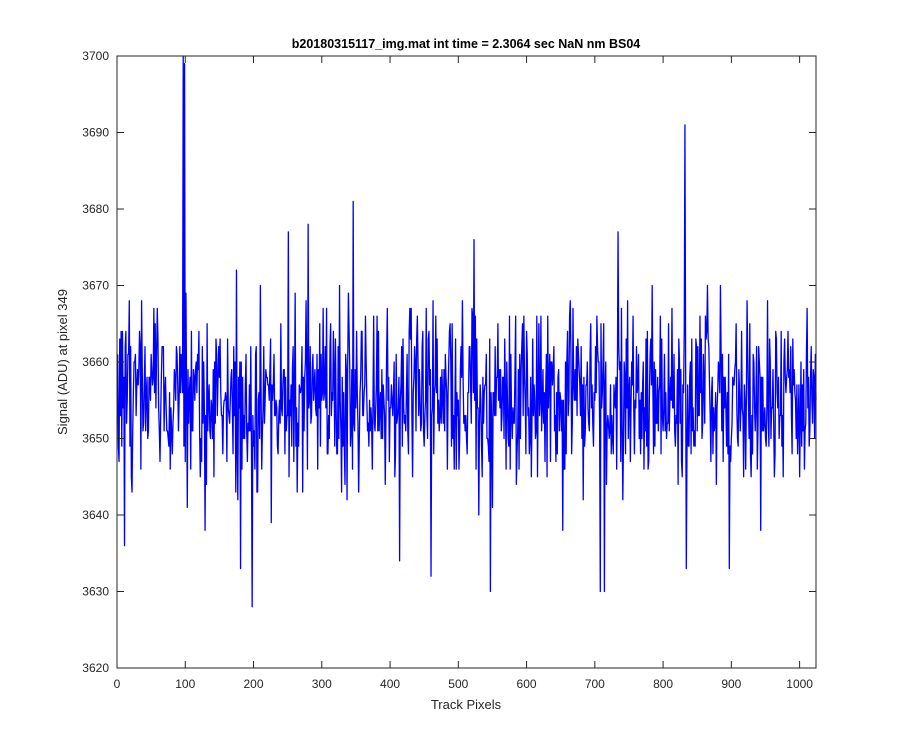  Describe the element at coordinates (95, 592) in the screenshot. I see `y-tick-label: 3630` at that location.